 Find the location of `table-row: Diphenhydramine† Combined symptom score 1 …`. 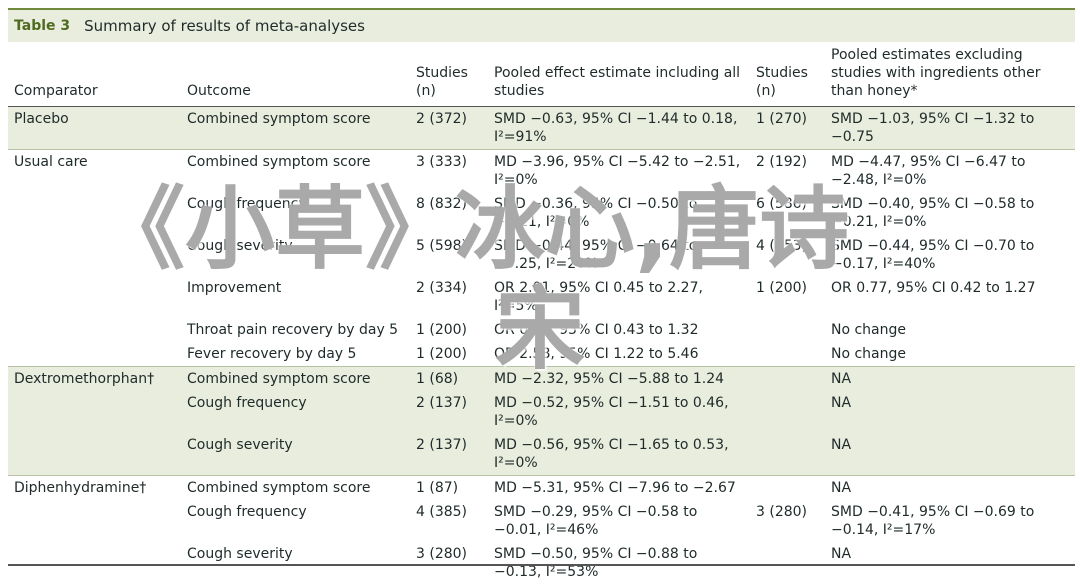

table-row: Diphenhydramine† Combined symptom score 1 … is located at coordinates (541, 487).